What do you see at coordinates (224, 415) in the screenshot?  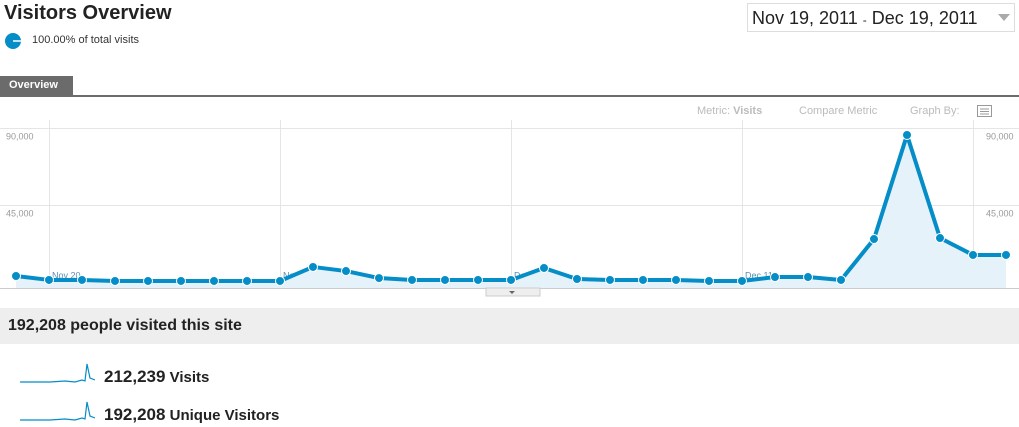 I see `metric-name: Unique Visitors` at bounding box center [224, 415].